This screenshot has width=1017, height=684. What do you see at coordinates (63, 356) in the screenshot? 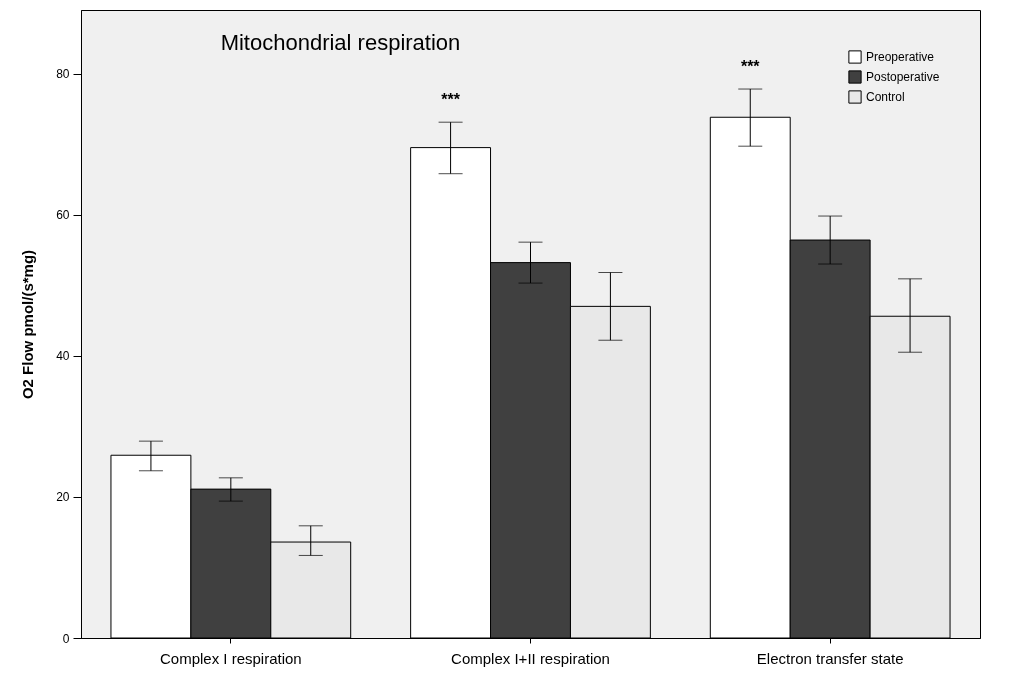
I see `y-tick-label: 40` at bounding box center [63, 356].